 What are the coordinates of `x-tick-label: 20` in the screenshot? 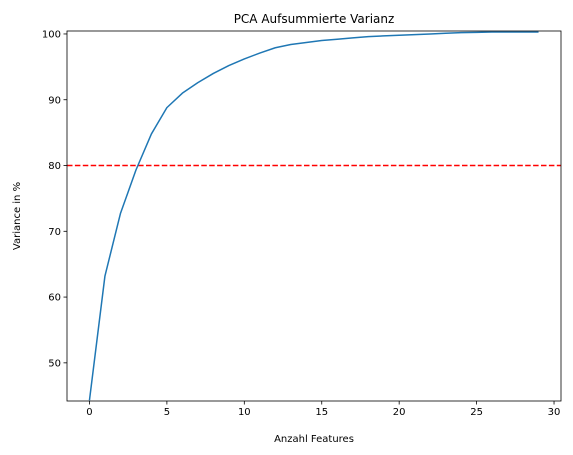 It's located at (399, 412).